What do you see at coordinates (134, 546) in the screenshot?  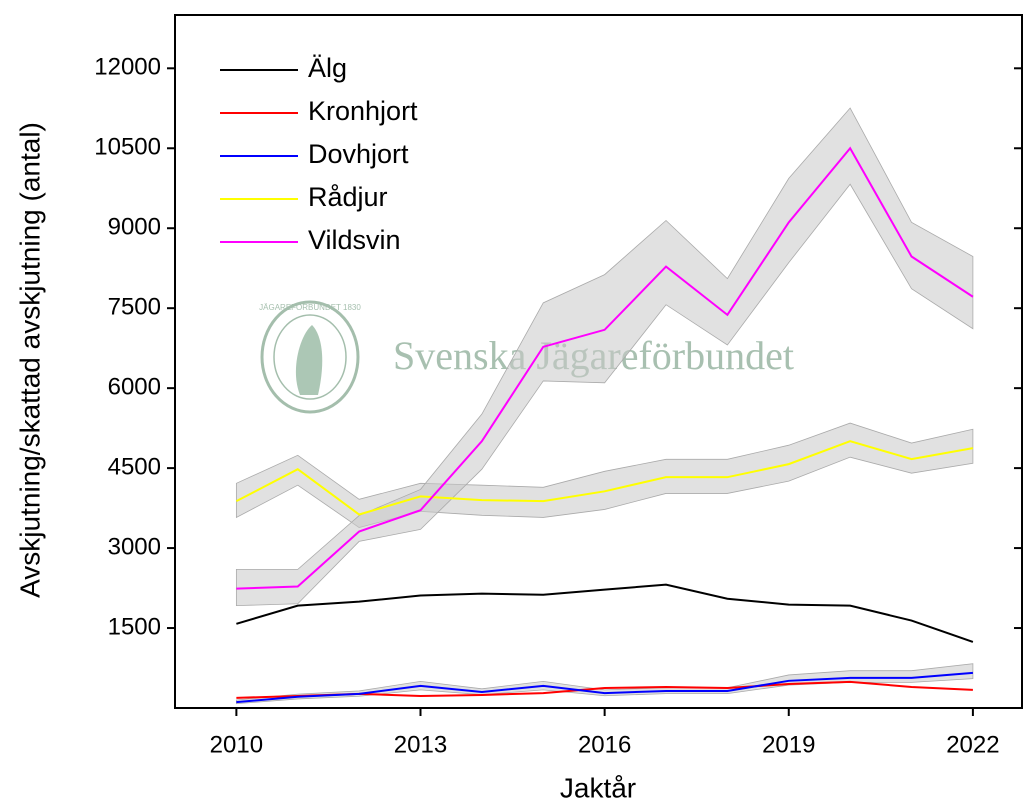 I see `y-tick-label: 3000` at bounding box center [134, 546].